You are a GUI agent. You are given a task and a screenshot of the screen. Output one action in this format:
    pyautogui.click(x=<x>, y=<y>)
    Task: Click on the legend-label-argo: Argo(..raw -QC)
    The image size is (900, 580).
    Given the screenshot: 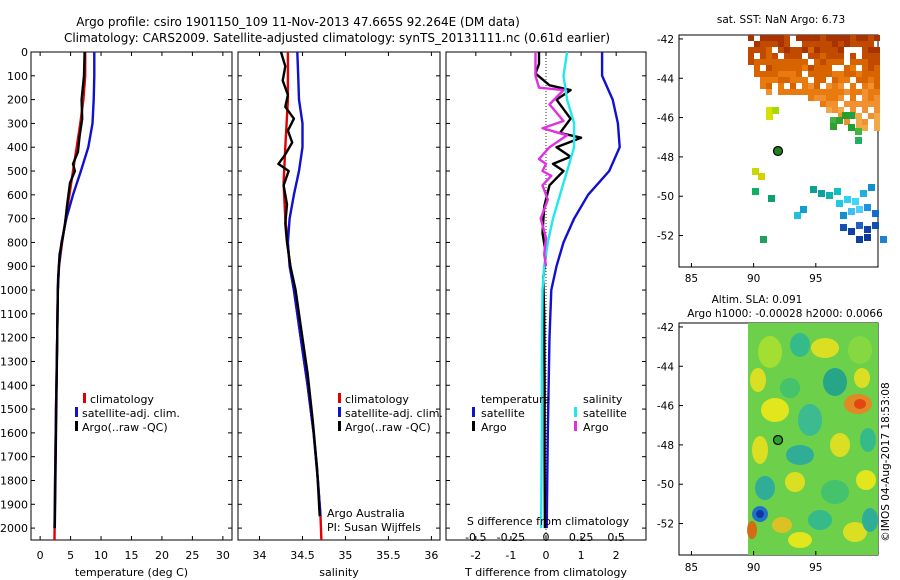 What is the action you would take?
    pyautogui.click(x=388, y=427)
    